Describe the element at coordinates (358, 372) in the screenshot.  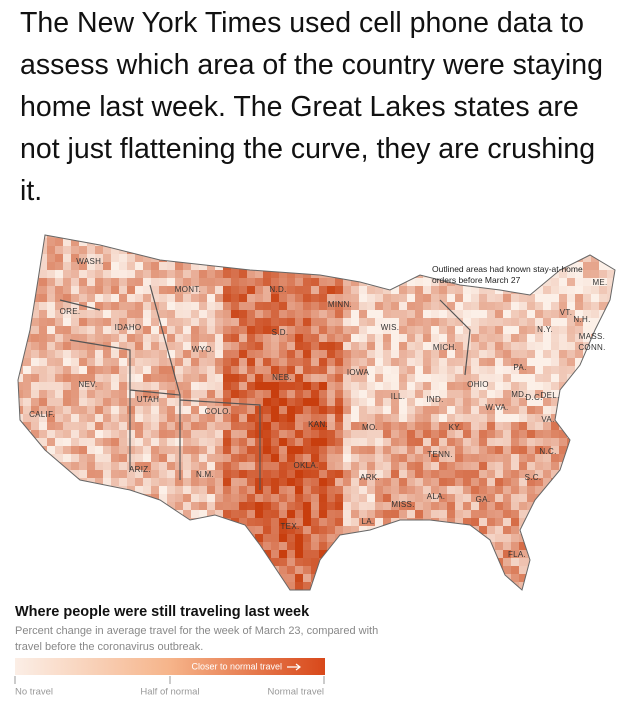
I see `state-label: IOWA` at that location.